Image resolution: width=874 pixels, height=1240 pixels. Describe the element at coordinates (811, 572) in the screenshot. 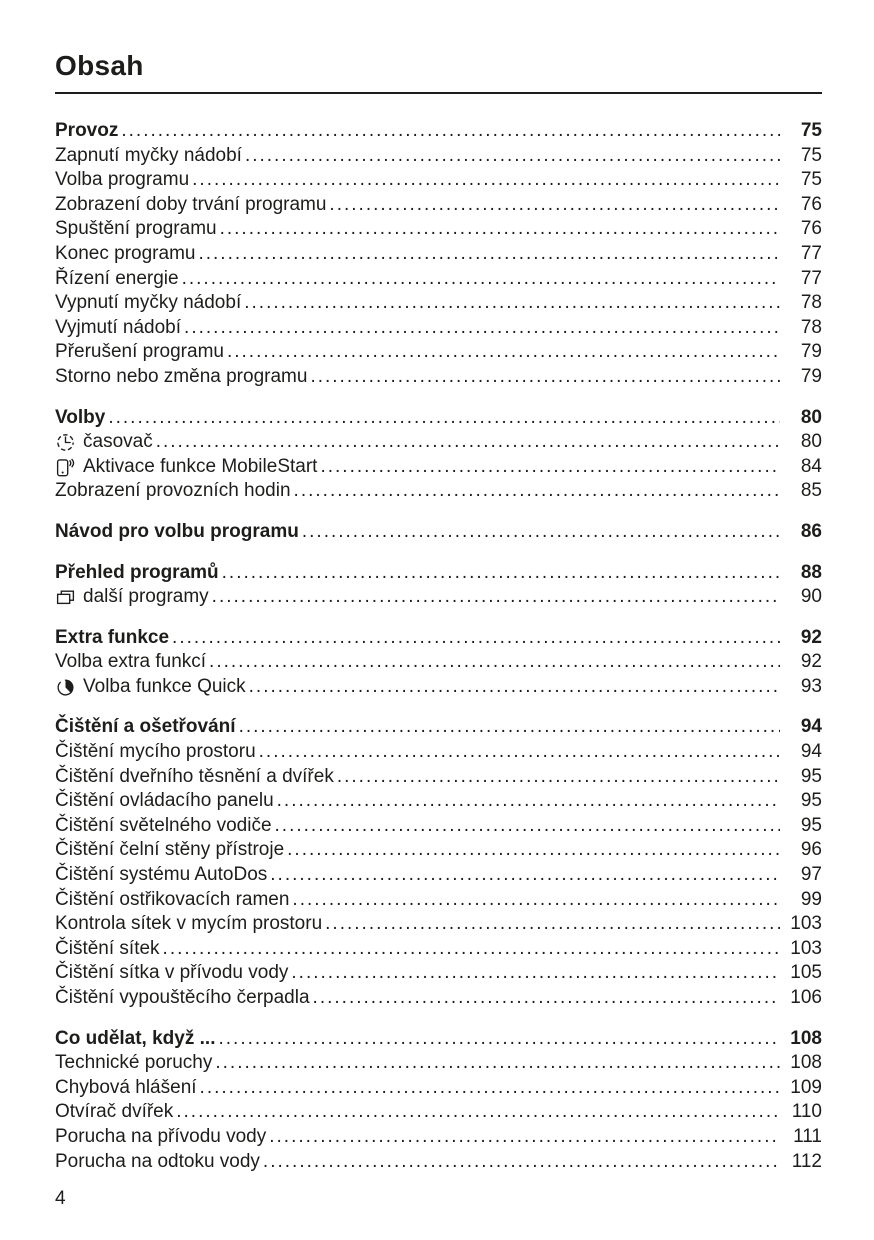

I see `toc-entry-page: 88` at that location.